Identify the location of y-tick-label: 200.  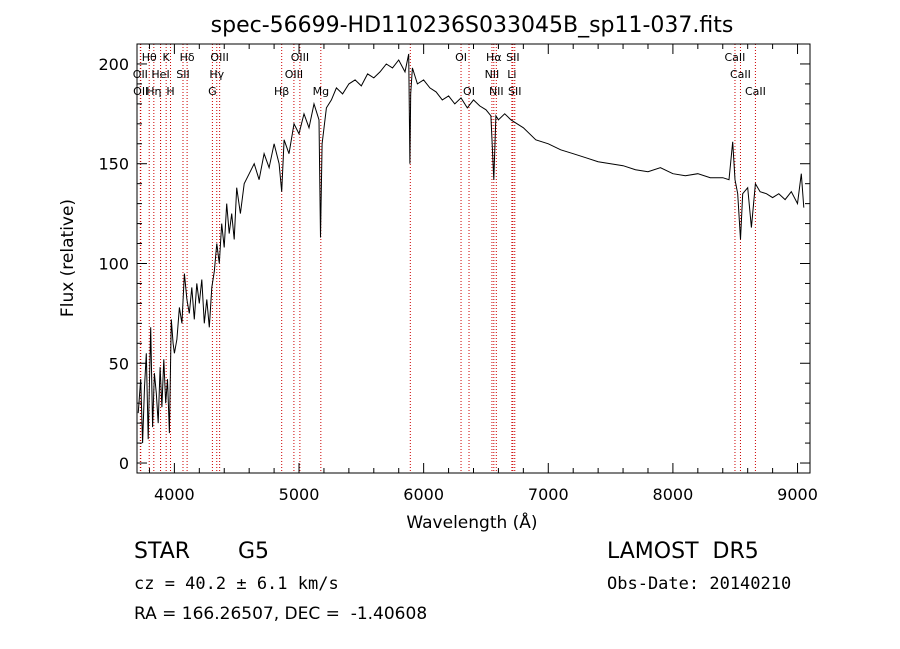
(113, 64).